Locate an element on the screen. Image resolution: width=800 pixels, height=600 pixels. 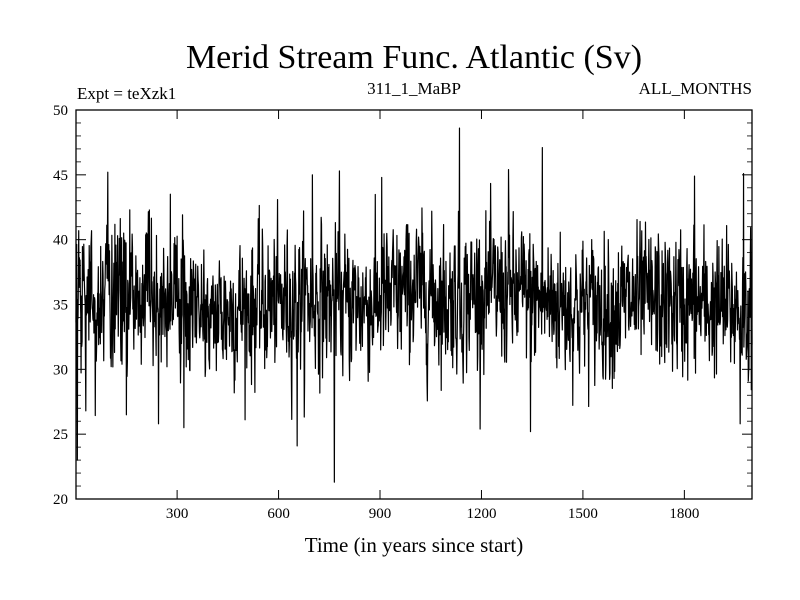
x-tick-label: 1200 is located at coordinates (481, 514).